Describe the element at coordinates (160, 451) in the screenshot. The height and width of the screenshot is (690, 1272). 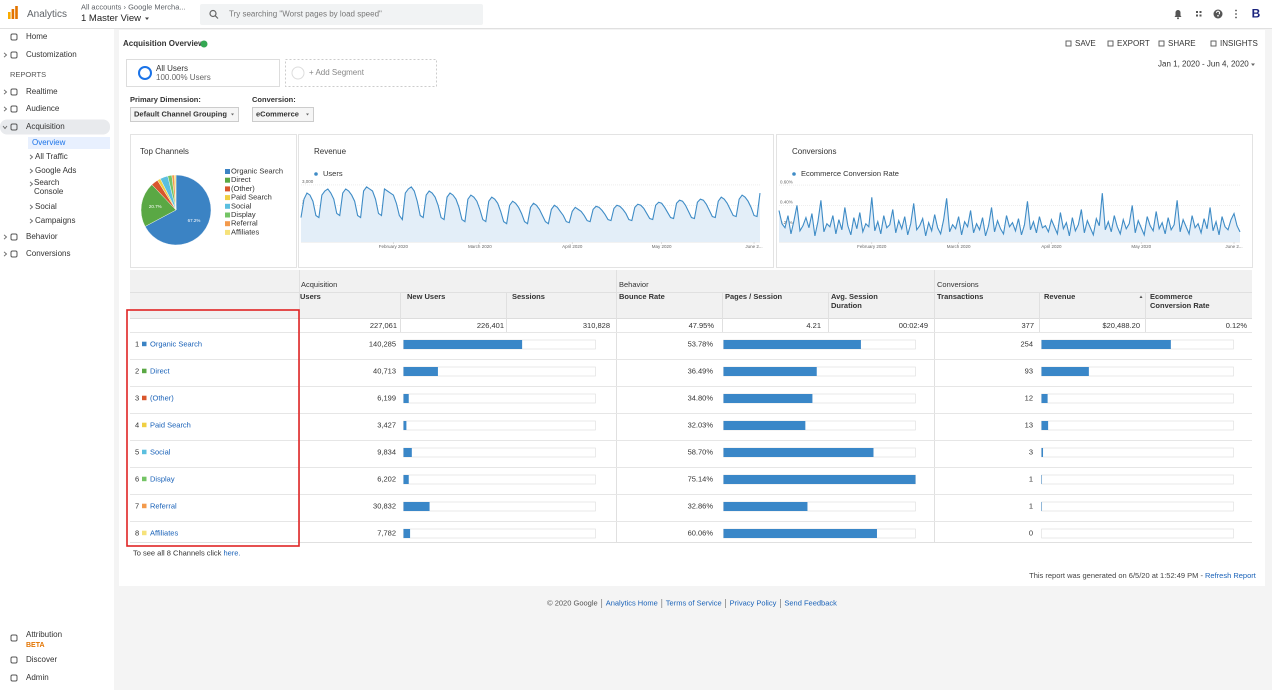
I see `channel-link: Social` at that location.